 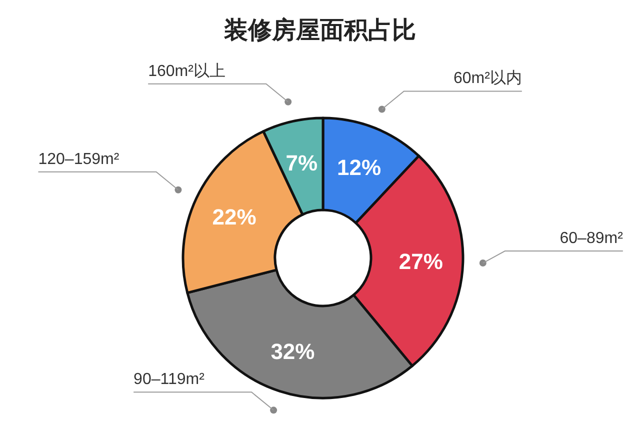 What do you see at coordinates (187, 71) in the screenshot?
I see `slice-label: 160m²以上` at bounding box center [187, 71].